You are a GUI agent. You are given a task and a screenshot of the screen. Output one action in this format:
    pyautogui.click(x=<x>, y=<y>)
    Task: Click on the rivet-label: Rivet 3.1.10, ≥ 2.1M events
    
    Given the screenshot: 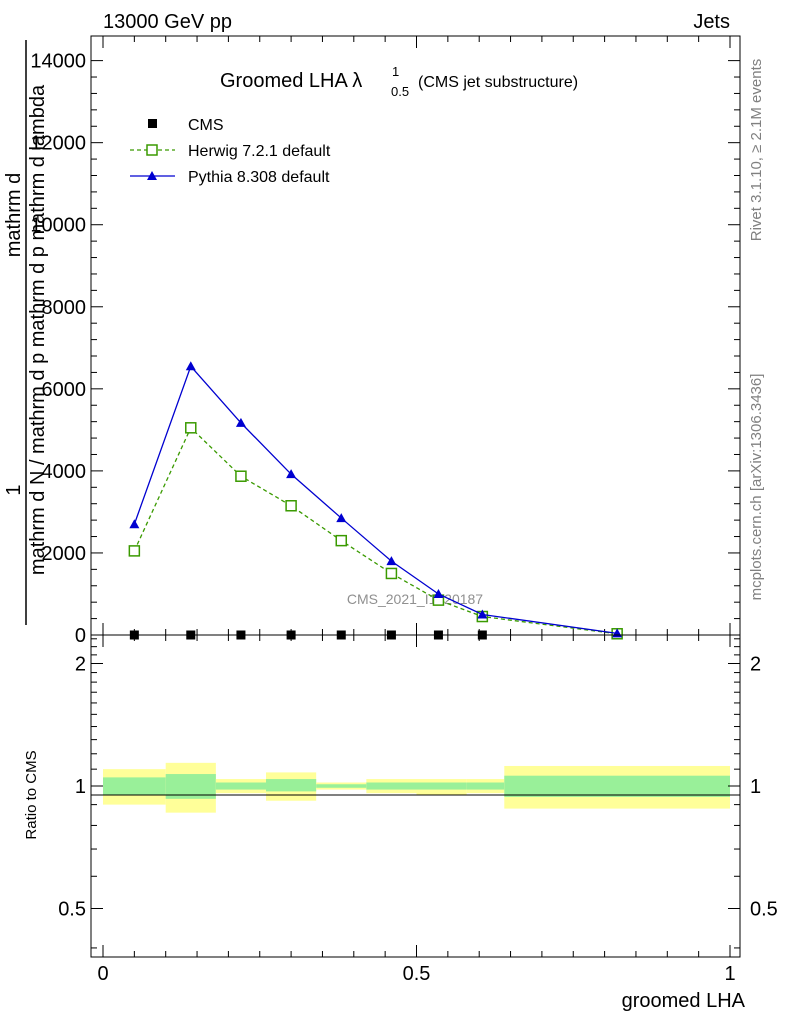 What is the action you would take?
    pyautogui.click(x=756, y=150)
    